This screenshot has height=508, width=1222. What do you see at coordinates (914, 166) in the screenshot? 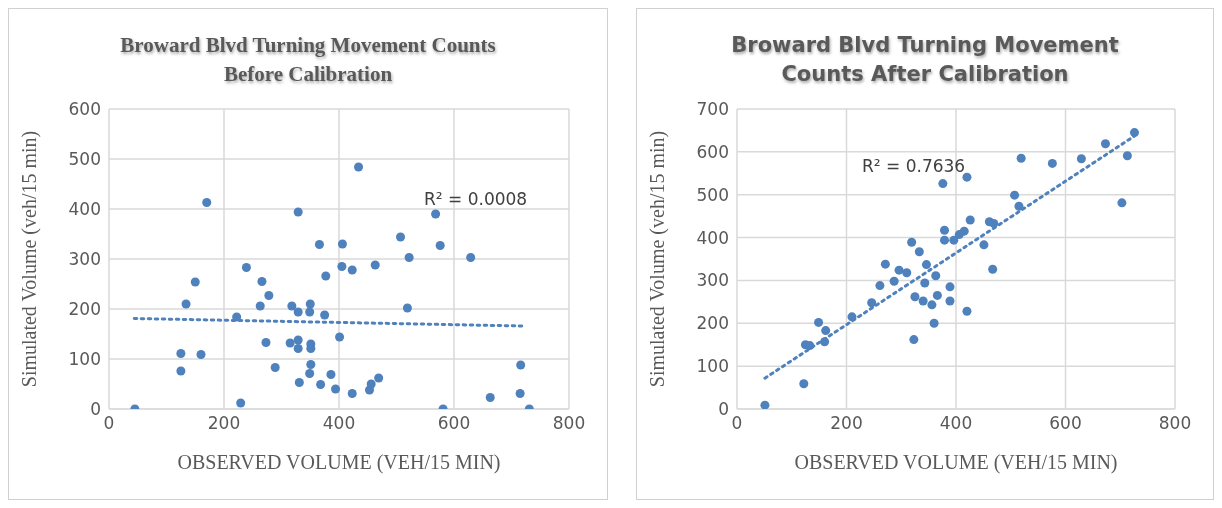
I see `annotation: R² = 0.7636` at bounding box center [914, 166].